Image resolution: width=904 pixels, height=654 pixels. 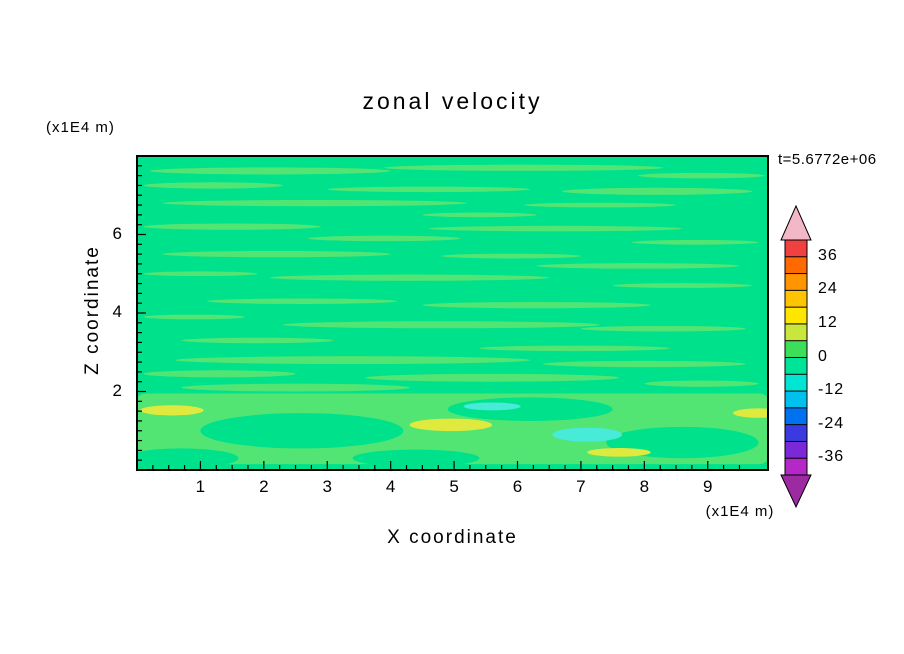 I want to click on colorbar-tick-label: 36, so click(x=828, y=255).